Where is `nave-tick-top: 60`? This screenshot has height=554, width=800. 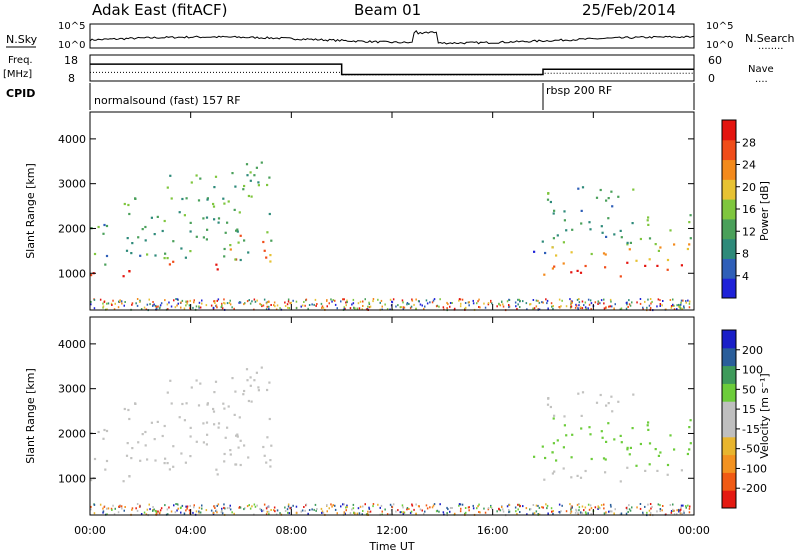
nave-tick-top: 60 is located at coordinates (715, 60).